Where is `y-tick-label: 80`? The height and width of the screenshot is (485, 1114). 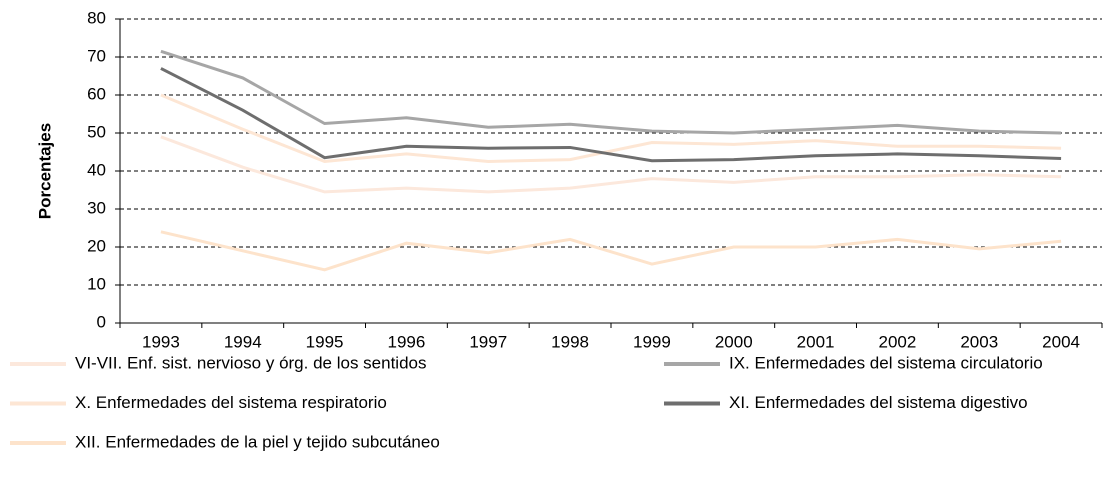 y-tick-label: 80 is located at coordinates (96, 17).